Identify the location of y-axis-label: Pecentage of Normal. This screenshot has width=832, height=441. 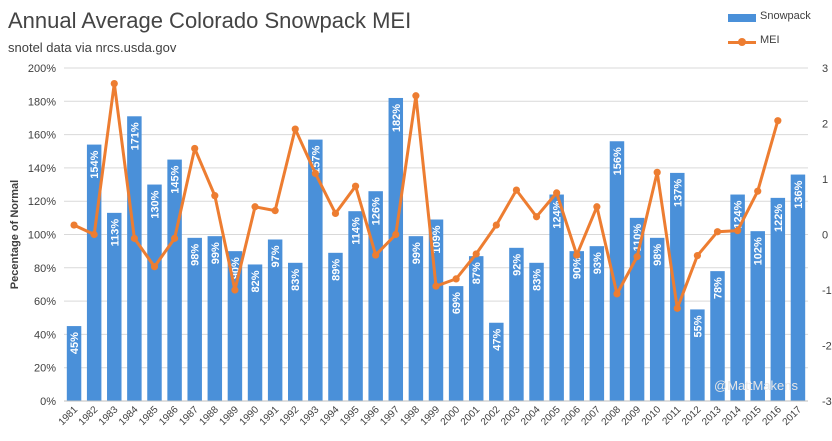
(15, 234).